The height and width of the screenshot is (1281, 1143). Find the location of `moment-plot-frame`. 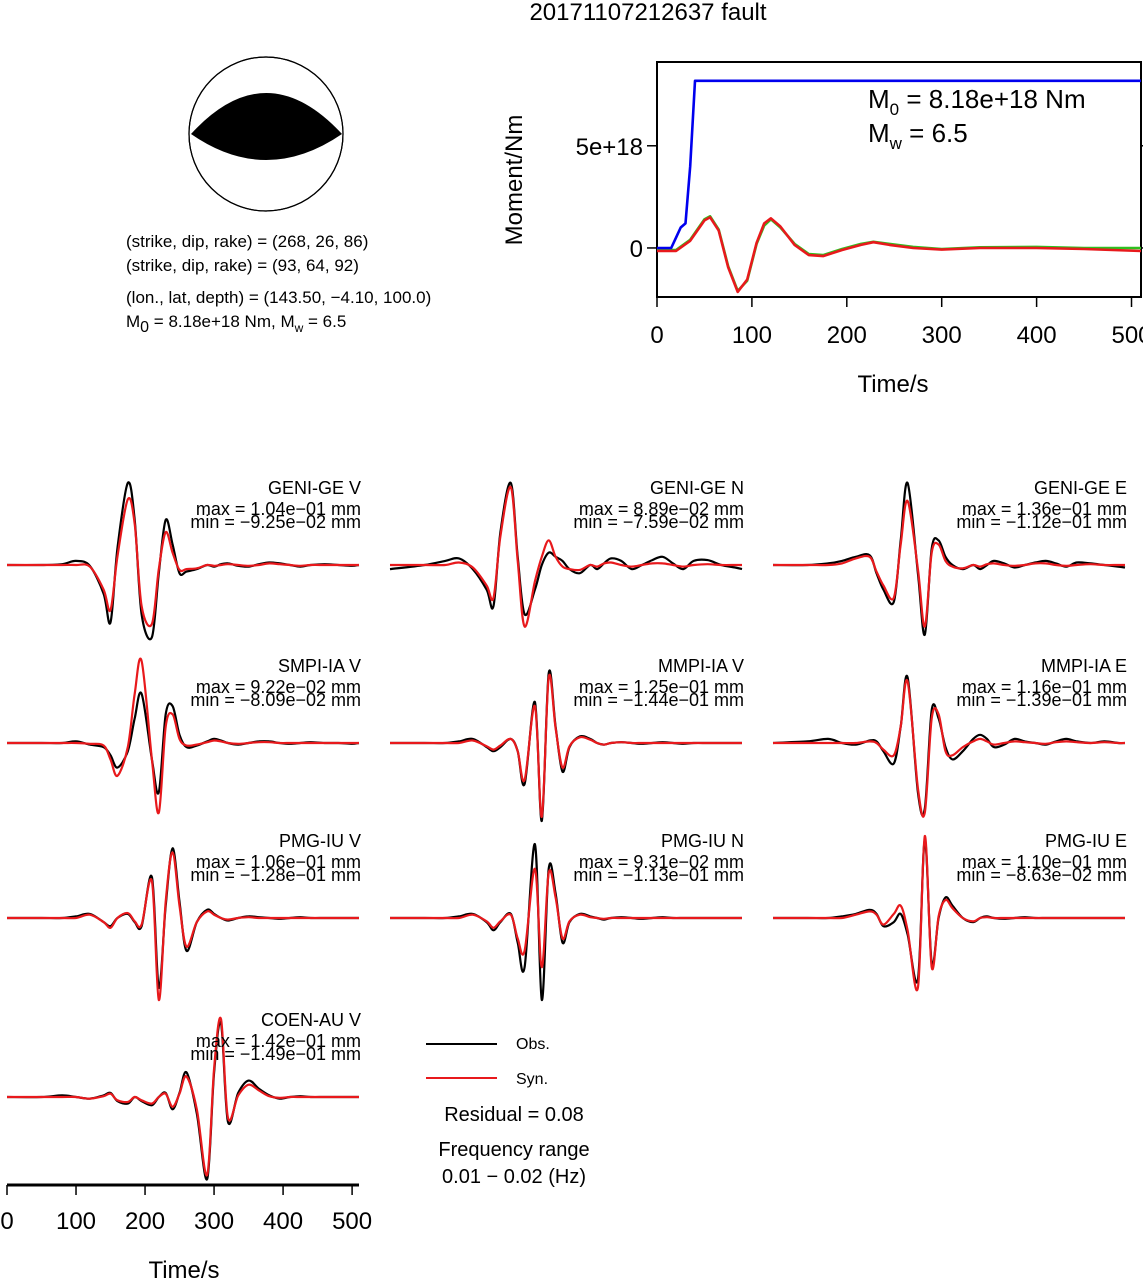

moment-plot-frame is located at coordinates (899, 179).